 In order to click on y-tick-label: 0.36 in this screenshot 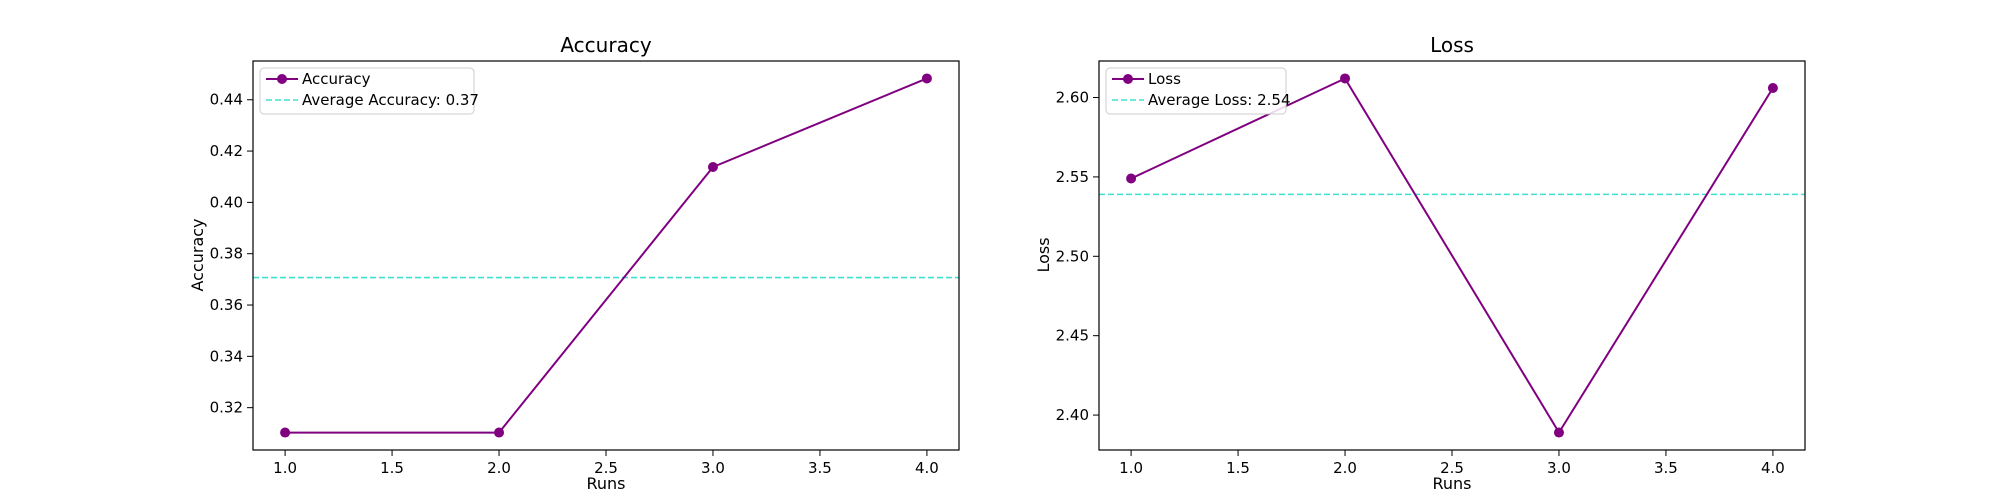, I will do `click(226, 305)`.